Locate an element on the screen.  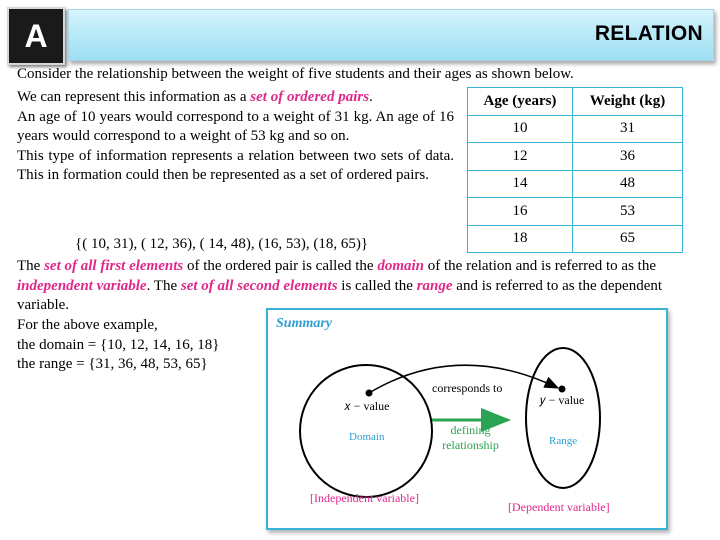
header: A RELATION is located at coordinates (360, 34).